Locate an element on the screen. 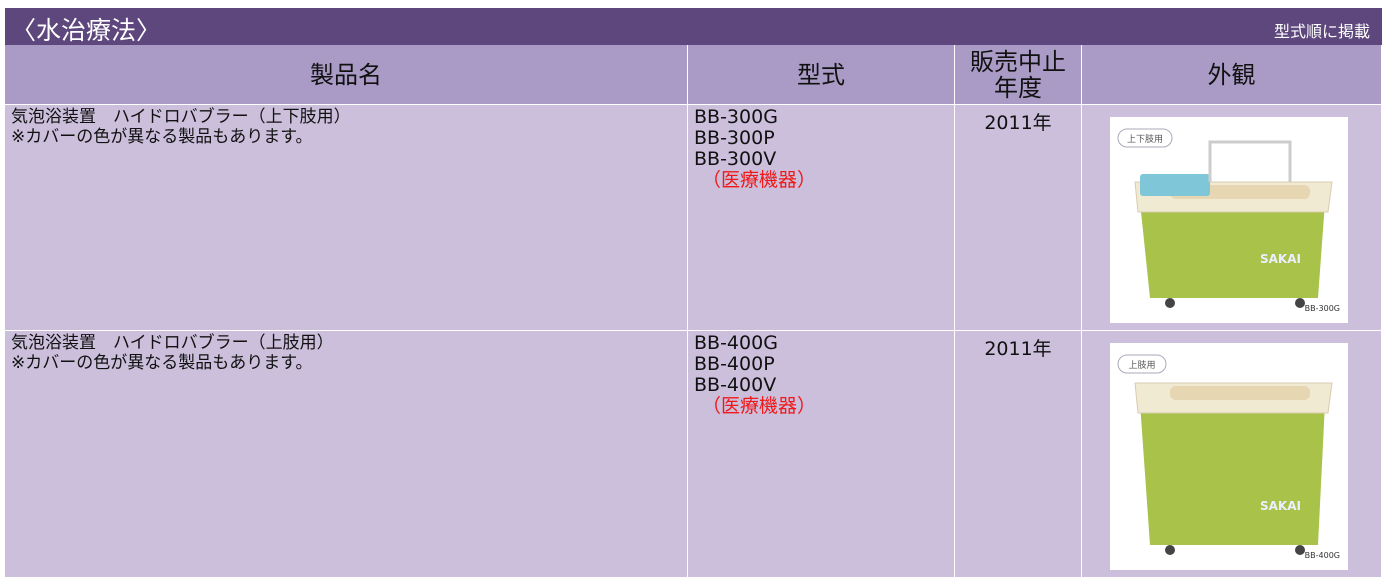  photo-label: 上下肢用 is located at coordinates (1145, 139).